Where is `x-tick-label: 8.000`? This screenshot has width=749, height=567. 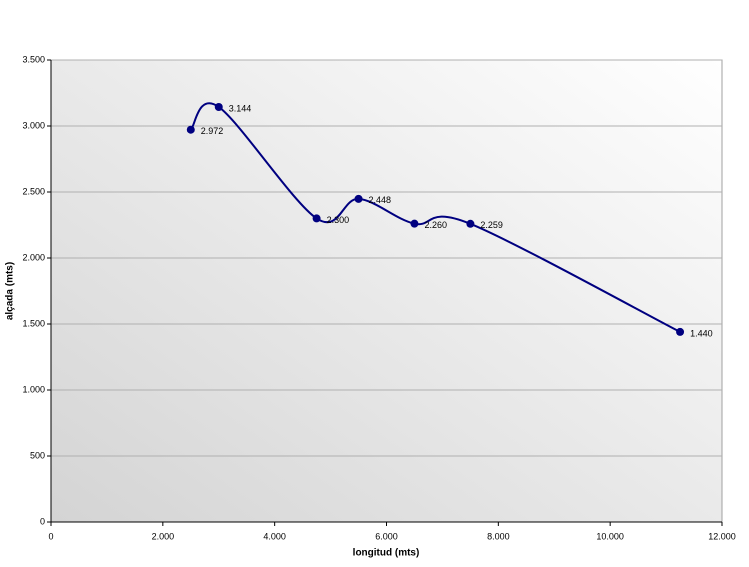
x-tick-label: 8.000 is located at coordinates (498, 536).